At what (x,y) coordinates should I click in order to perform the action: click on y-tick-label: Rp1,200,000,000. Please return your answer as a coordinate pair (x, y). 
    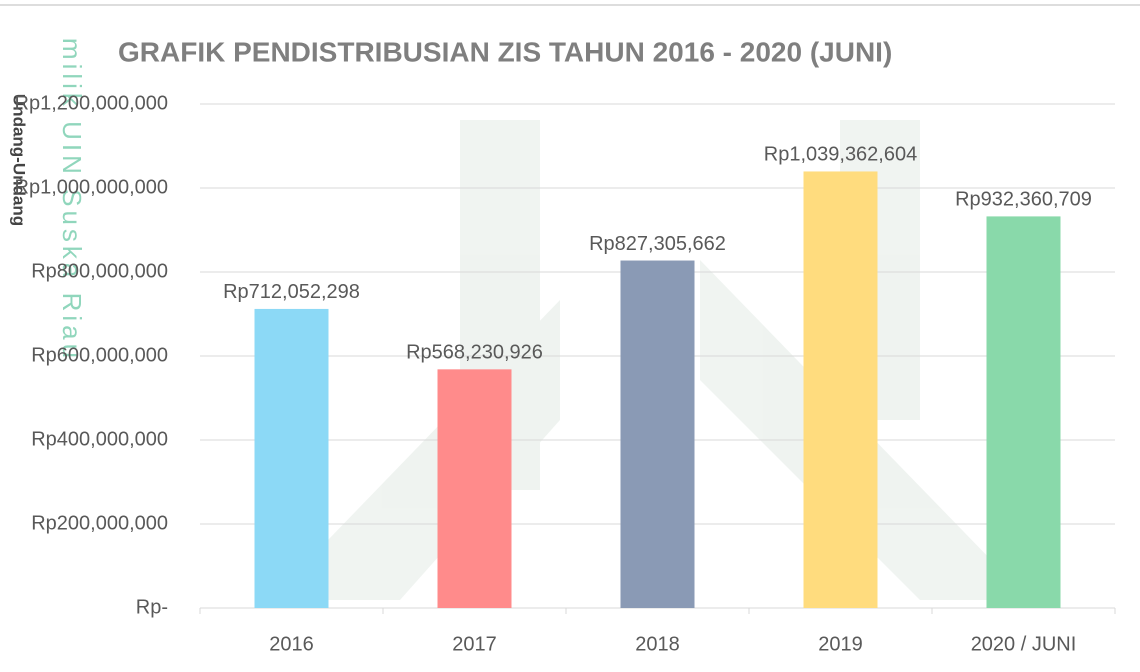
    Looking at the image, I should click on (91, 103).